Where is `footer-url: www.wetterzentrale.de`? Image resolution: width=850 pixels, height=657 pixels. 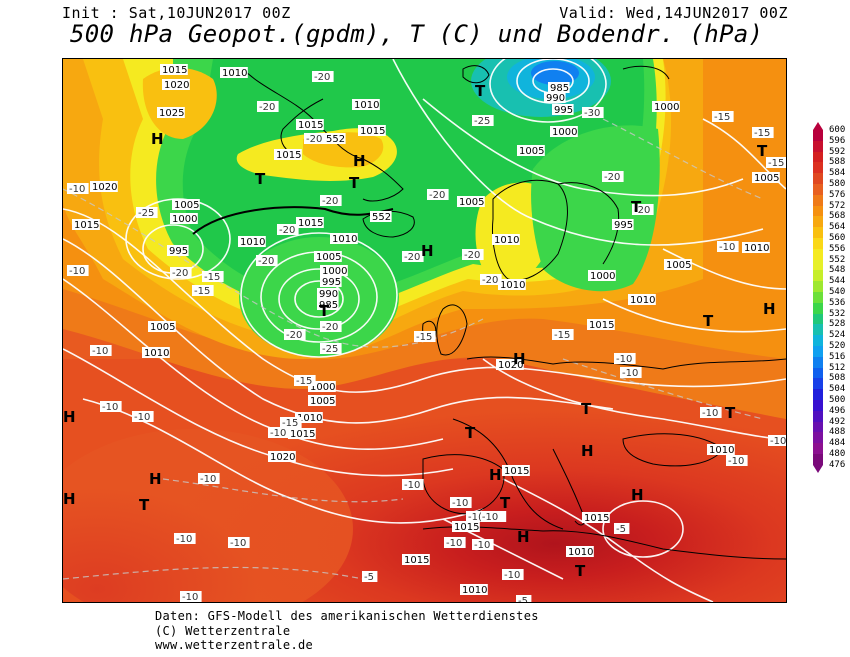 footer-url: www.wetterzentrale.de is located at coordinates (234, 645).